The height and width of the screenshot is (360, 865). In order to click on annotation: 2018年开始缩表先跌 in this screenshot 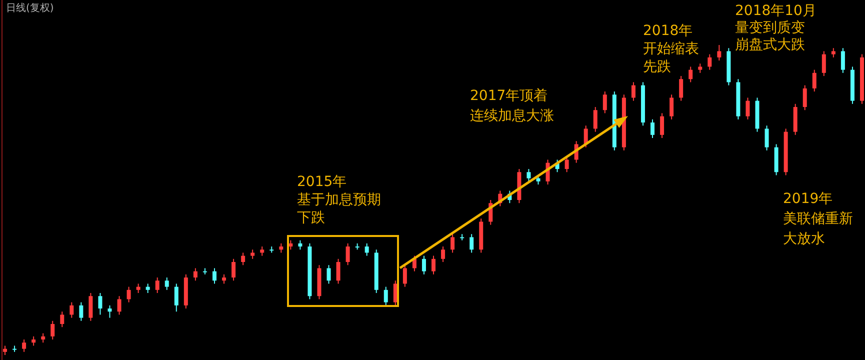, I will do `click(671, 49)`.